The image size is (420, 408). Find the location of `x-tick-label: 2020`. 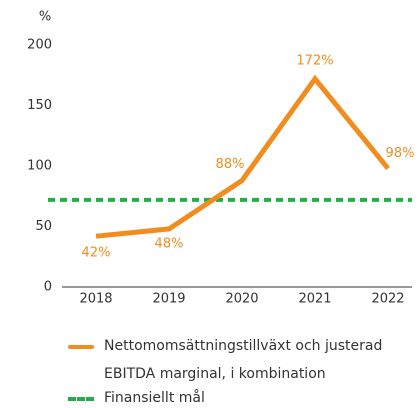

x-tick-label: 2020 is located at coordinates (241, 299).